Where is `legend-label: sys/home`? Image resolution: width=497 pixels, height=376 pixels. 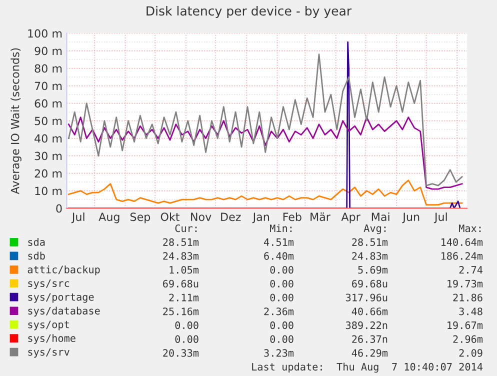
legend-label: sys/home is located at coordinates (52, 339).